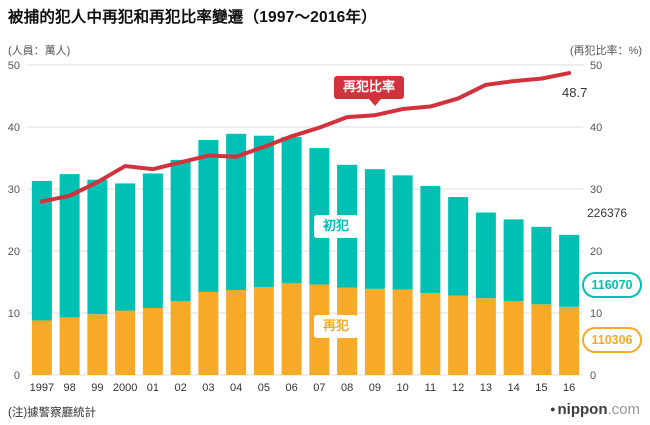  Describe the element at coordinates (97, 388) in the screenshot. I see `x-axis-tick: 99` at that location.